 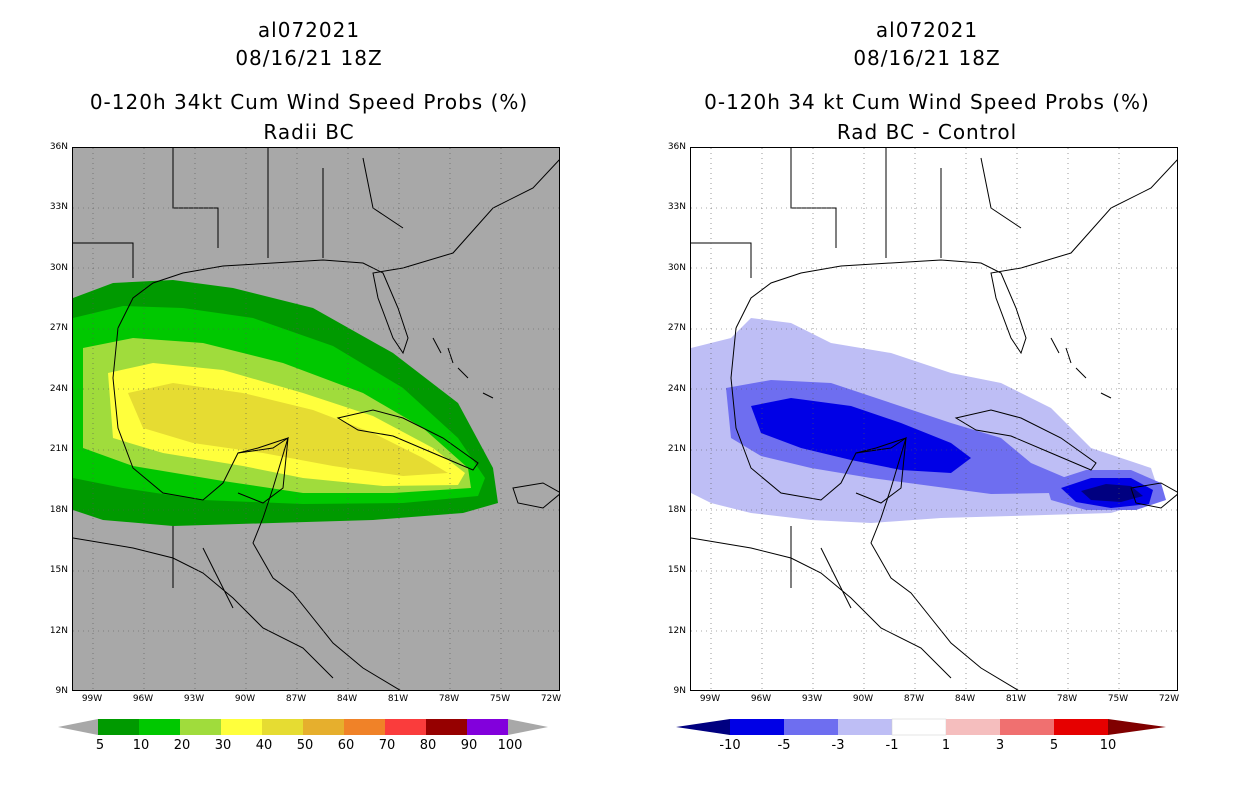 I want to click on lat-label: 12N, so click(x=676, y=631).